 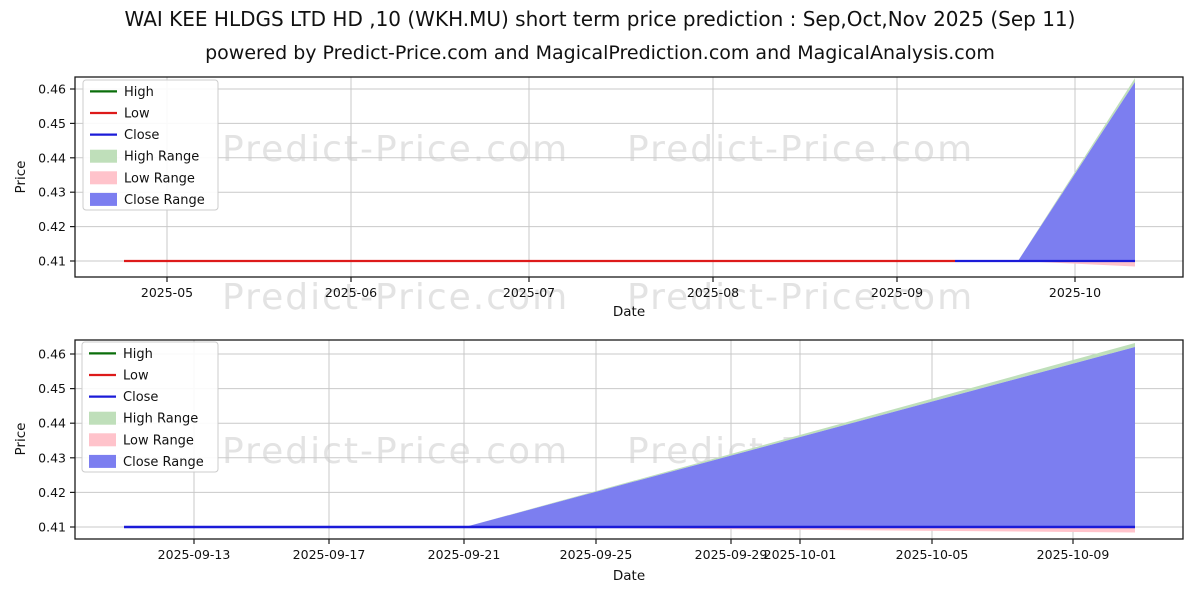 I want to click on bottom-low-range-area, so click(x=800, y=530).